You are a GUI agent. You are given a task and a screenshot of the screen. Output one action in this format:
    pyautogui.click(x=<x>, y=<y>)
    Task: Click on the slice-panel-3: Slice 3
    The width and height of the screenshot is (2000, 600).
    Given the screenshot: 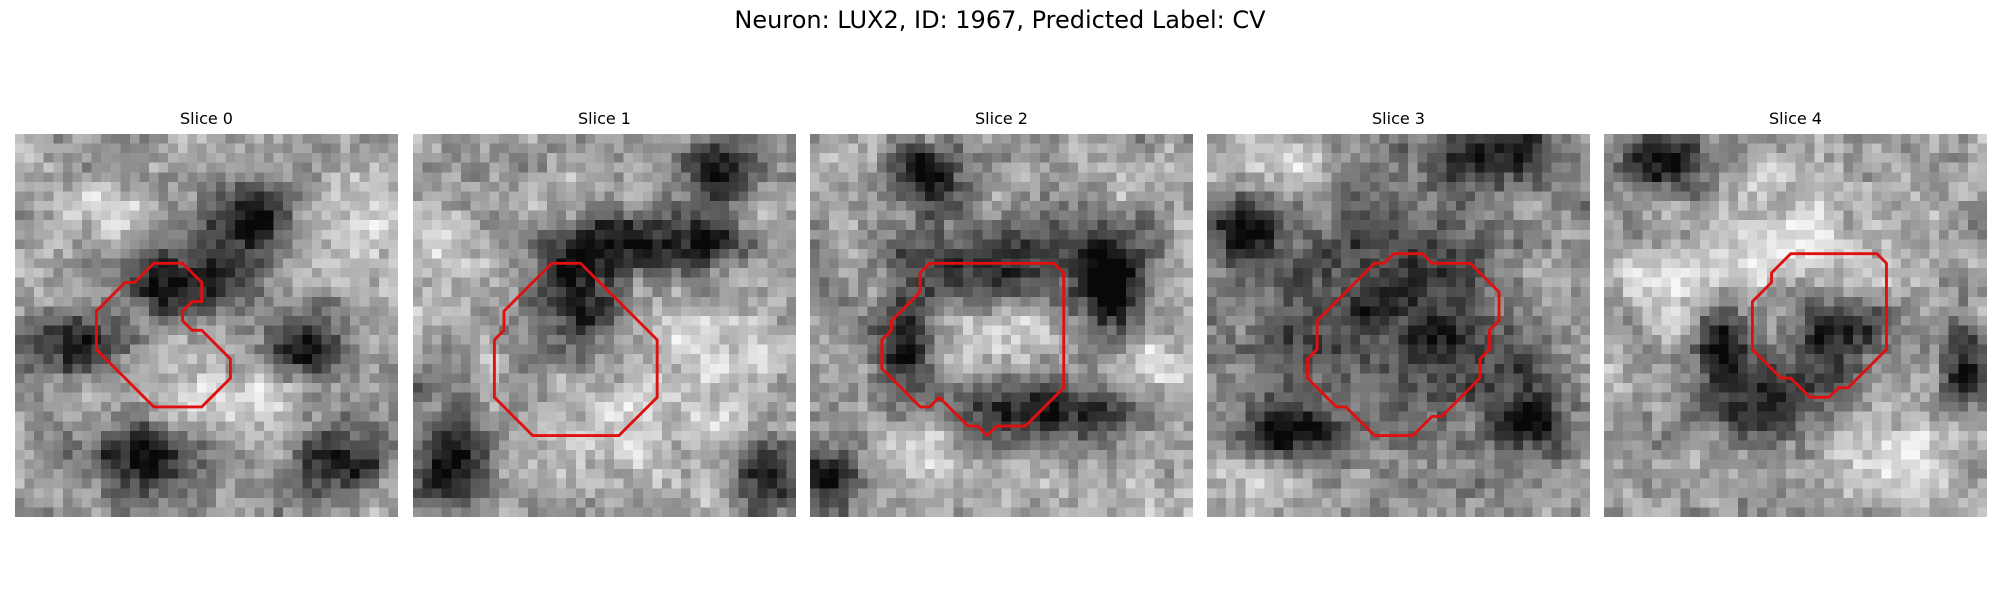 What is the action you would take?
    pyautogui.click(x=1398, y=310)
    